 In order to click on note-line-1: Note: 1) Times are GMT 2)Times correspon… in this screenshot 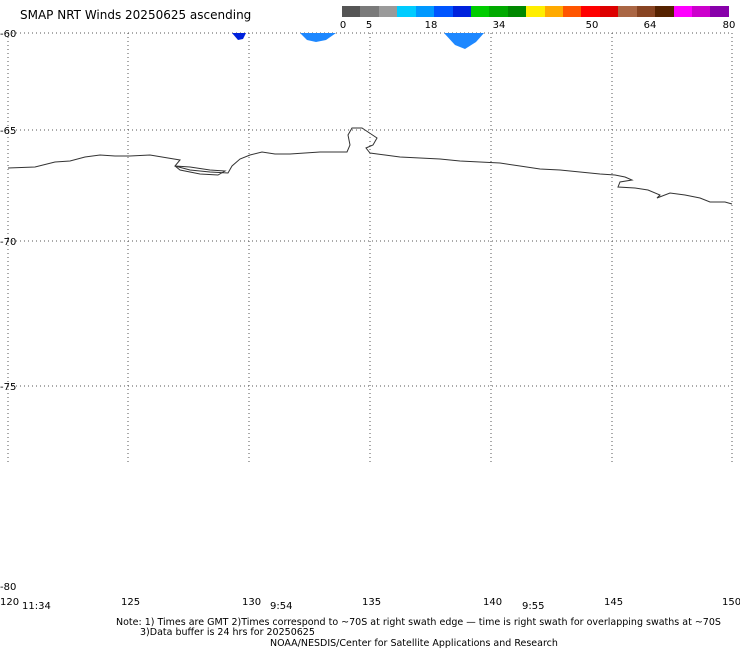, I will do `click(418, 622)`.